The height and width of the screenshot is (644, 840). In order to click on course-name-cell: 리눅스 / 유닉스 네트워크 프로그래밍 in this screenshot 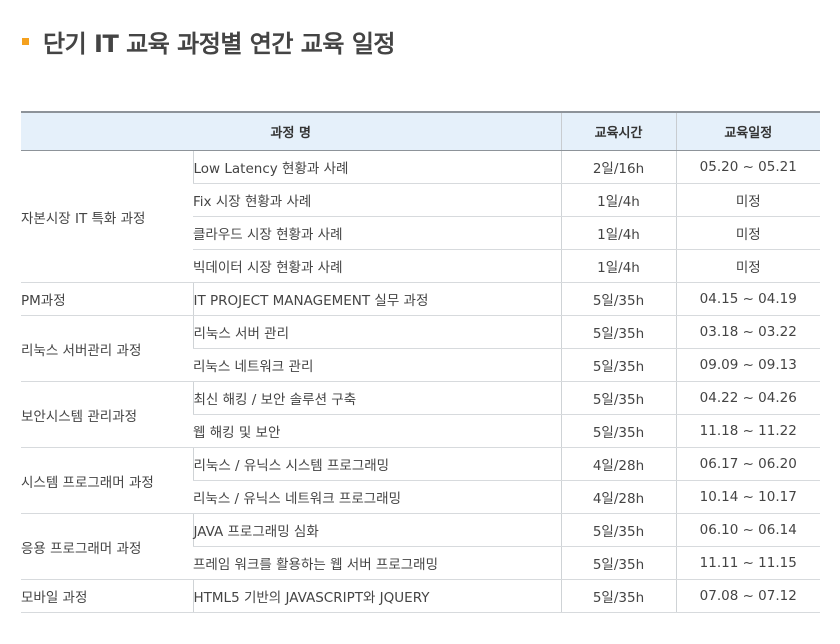, I will do `click(377, 497)`.